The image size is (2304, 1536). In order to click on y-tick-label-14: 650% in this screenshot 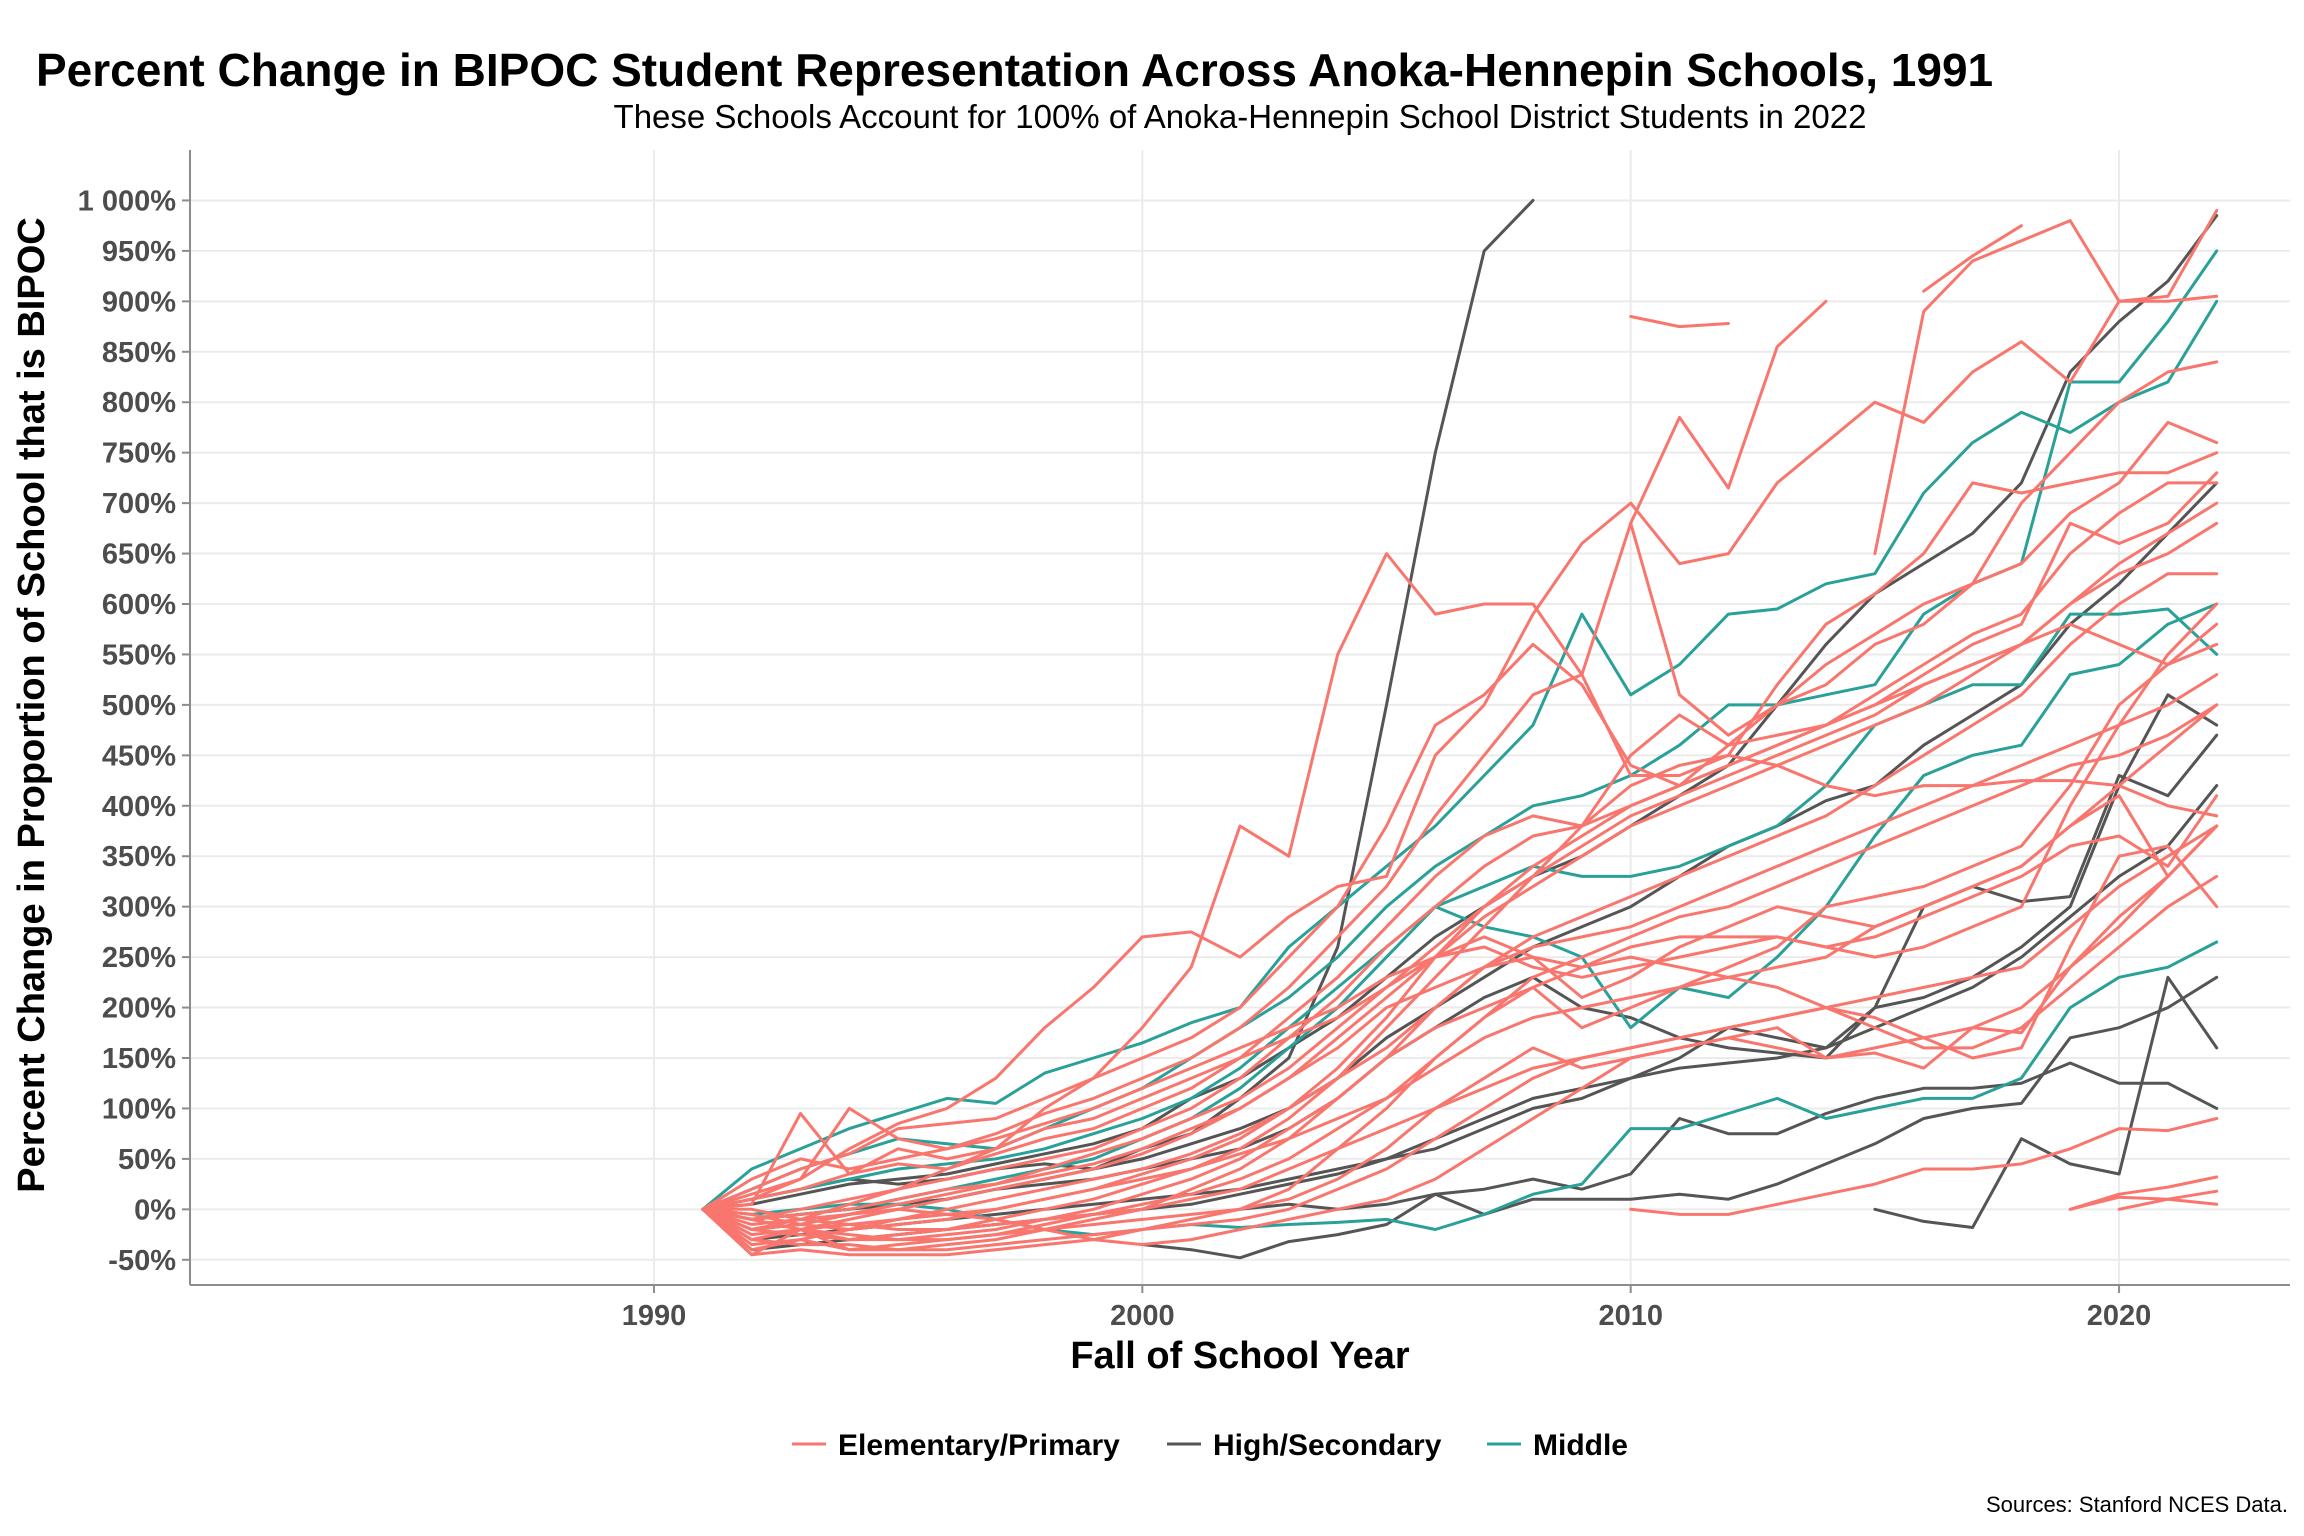, I will do `click(139, 555)`.